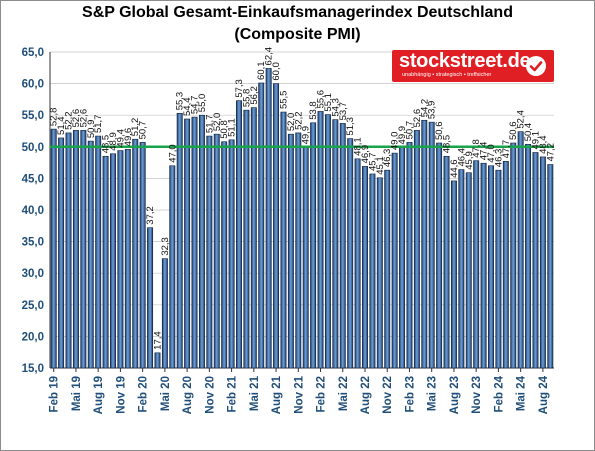 The width and height of the screenshot is (595, 451). Describe the element at coordinates (33, 337) in the screenshot. I see `y-tick-label: 20,0` at that location.